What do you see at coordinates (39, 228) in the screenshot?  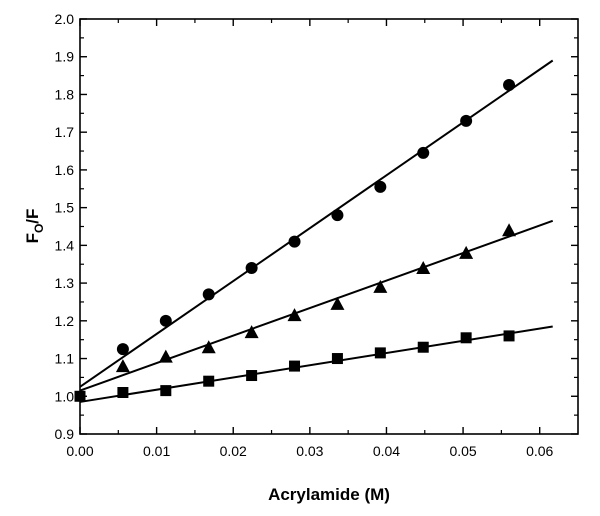 I see `y-axis-title-subscript: O` at bounding box center [39, 228].